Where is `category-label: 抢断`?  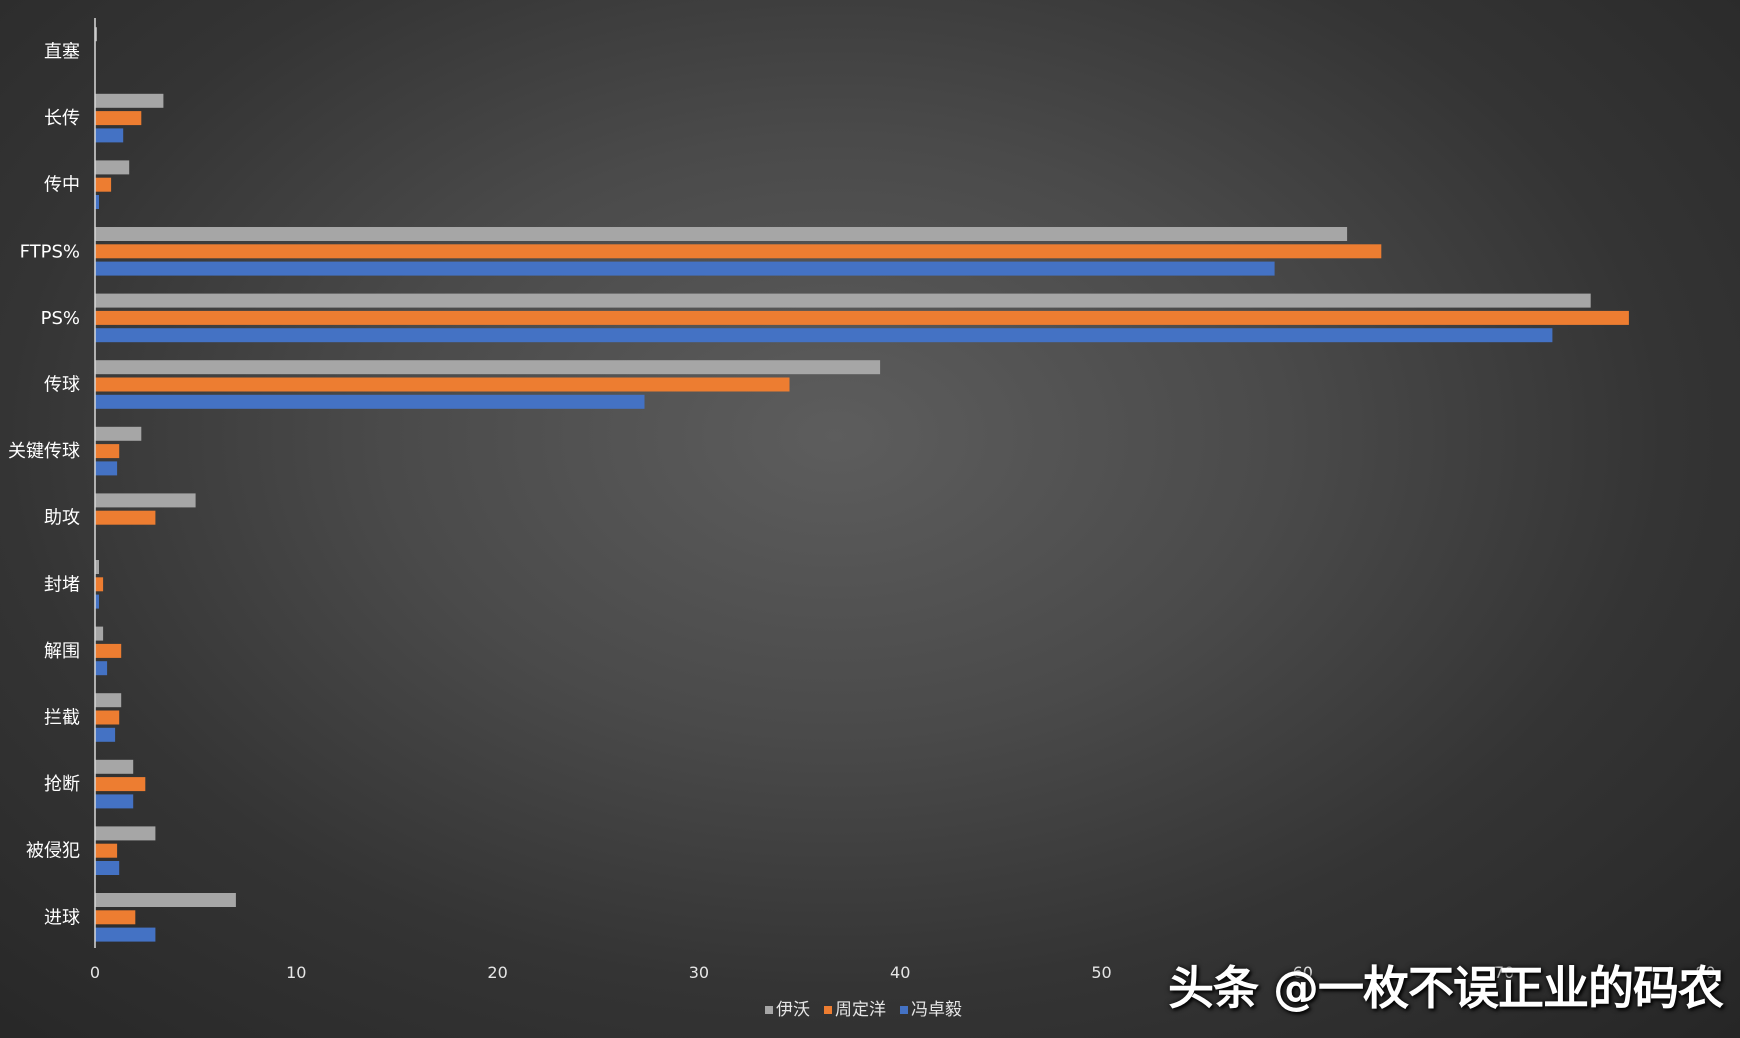 category-label: 抢断 is located at coordinates (62, 784).